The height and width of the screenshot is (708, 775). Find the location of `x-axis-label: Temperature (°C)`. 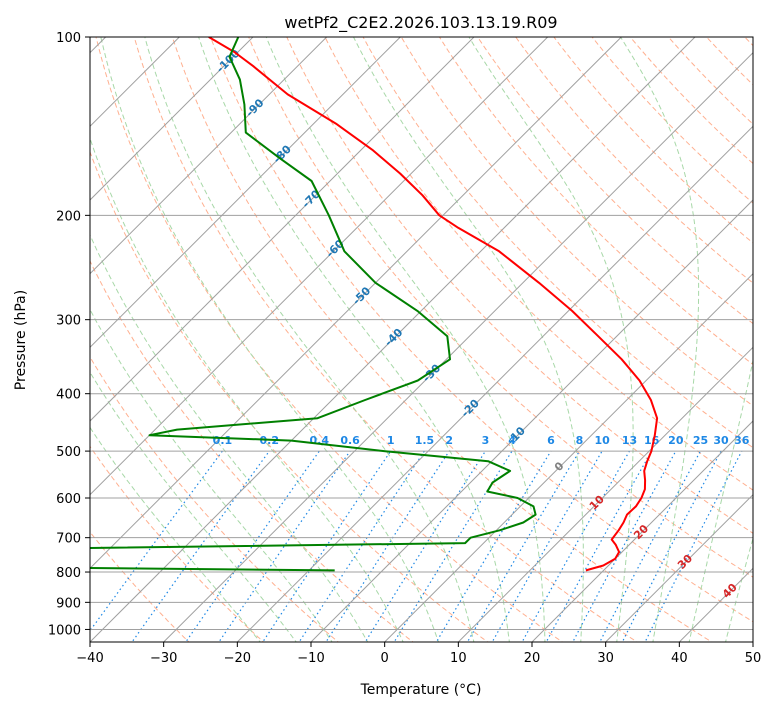

x-axis-label: Temperature (°C) is located at coordinates (421, 690).